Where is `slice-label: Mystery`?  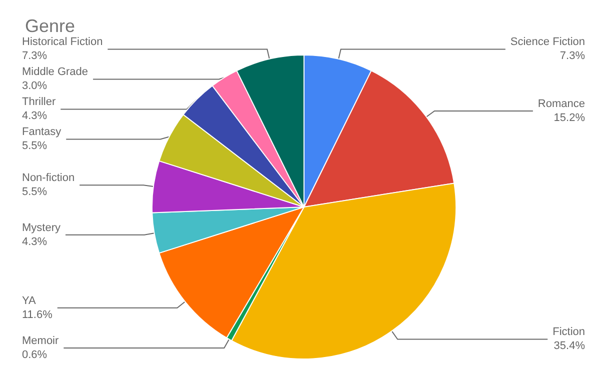
slice-label: Mystery is located at coordinates (41, 228).